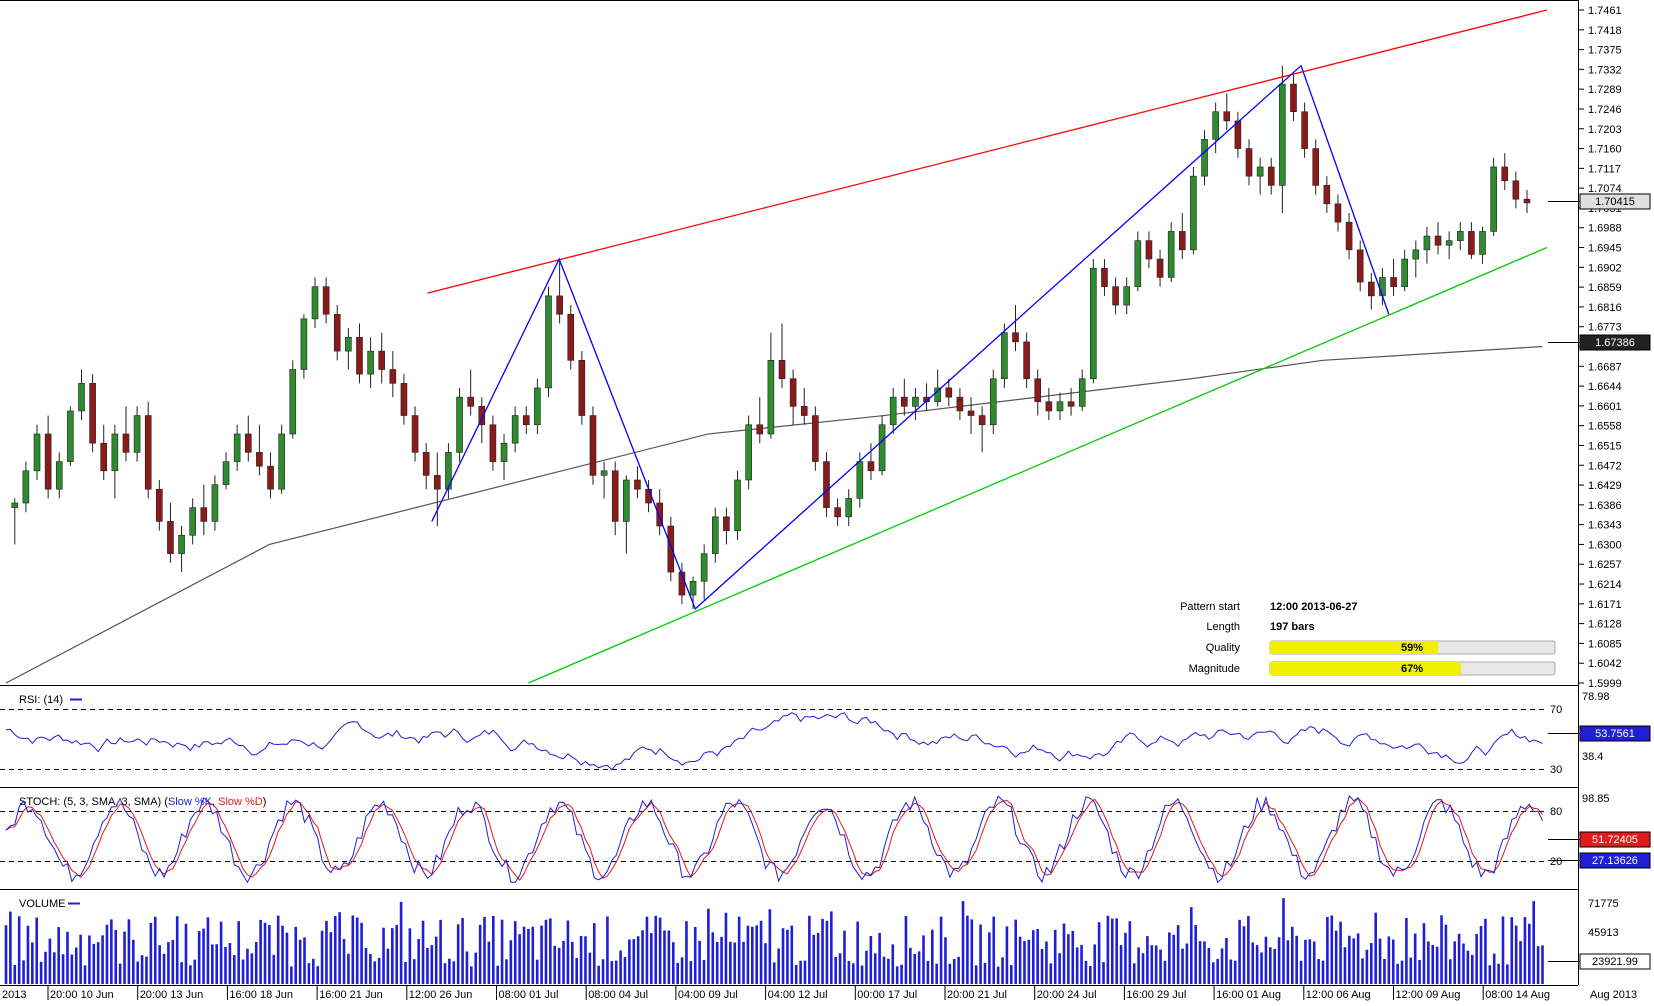  What do you see at coordinates (14, 995) in the screenshot?
I see `time-axis-label: 2013` at bounding box center [14, 995].